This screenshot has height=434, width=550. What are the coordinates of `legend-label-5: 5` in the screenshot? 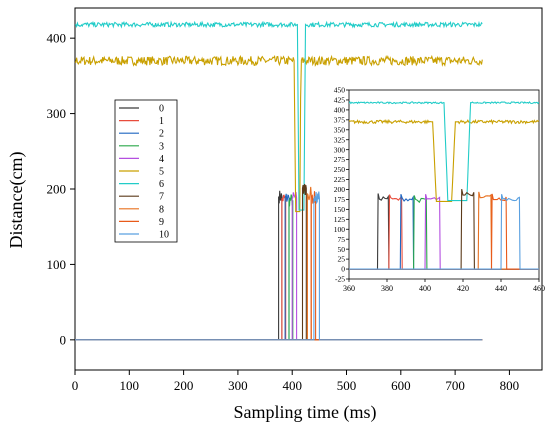 It's located at (161, 172).